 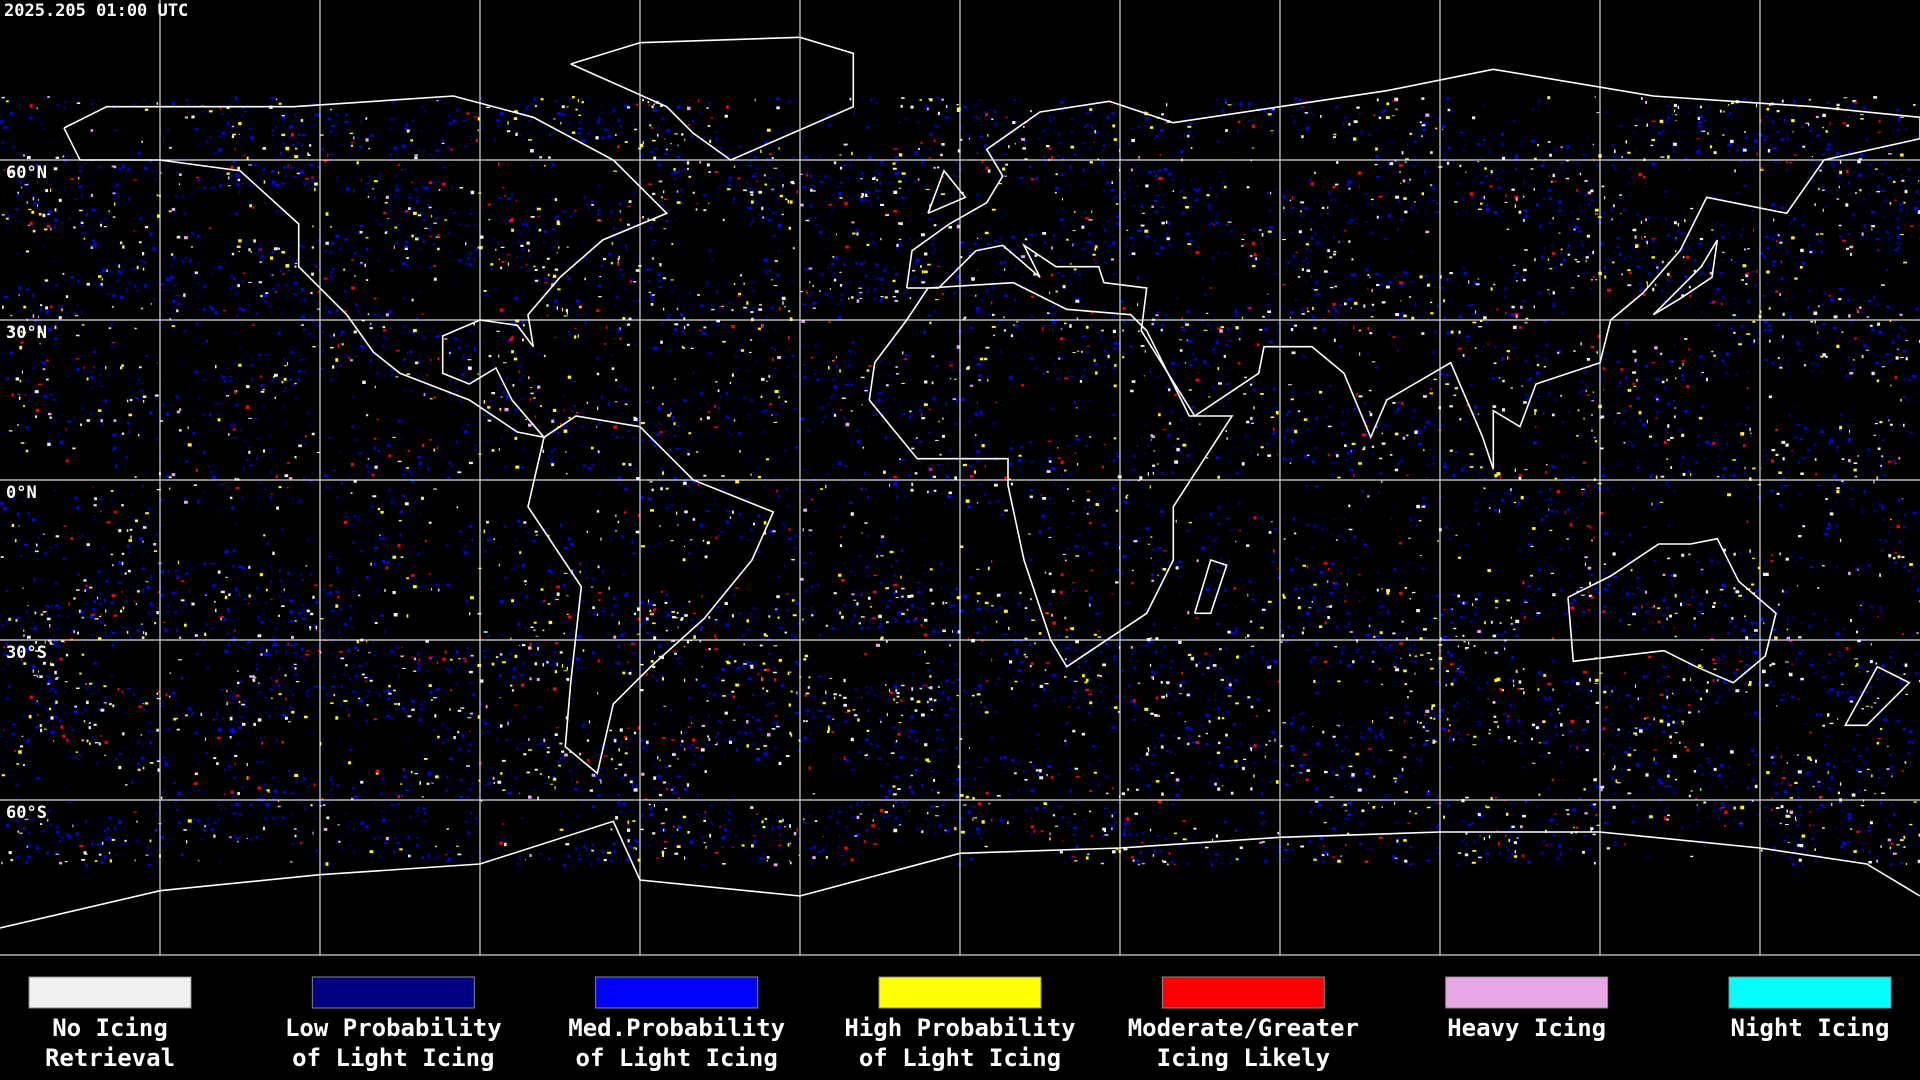 I want to click on latitude-label: 60°N, so click(x=26, y=173).